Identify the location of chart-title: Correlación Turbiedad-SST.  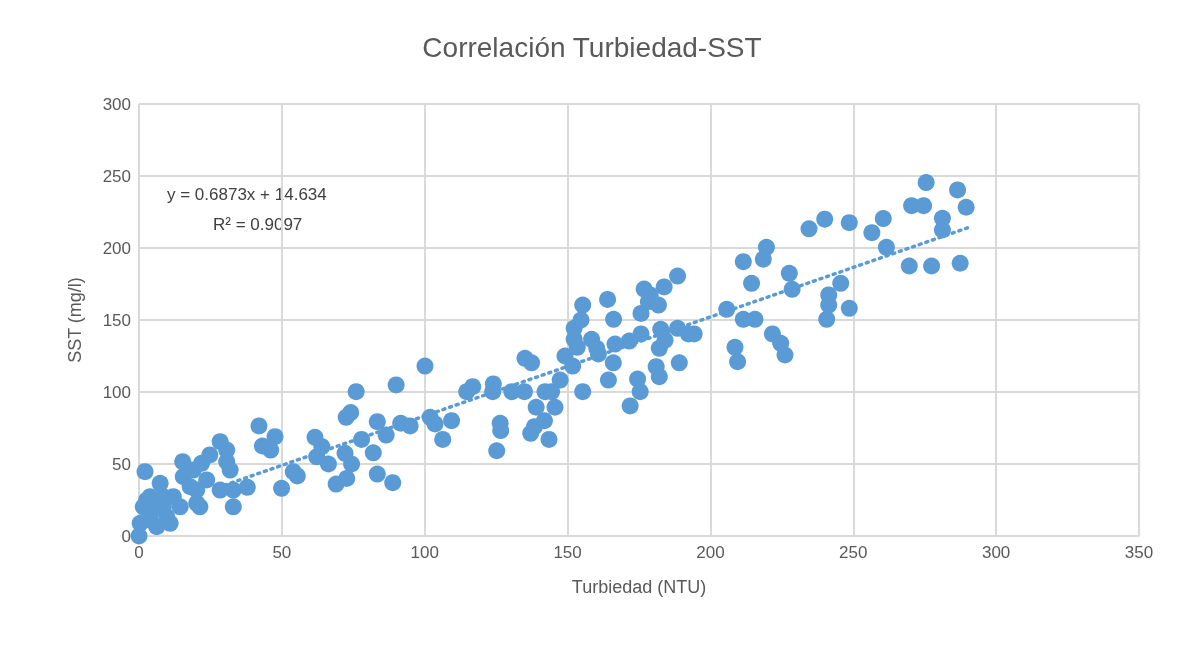
(592, 47).